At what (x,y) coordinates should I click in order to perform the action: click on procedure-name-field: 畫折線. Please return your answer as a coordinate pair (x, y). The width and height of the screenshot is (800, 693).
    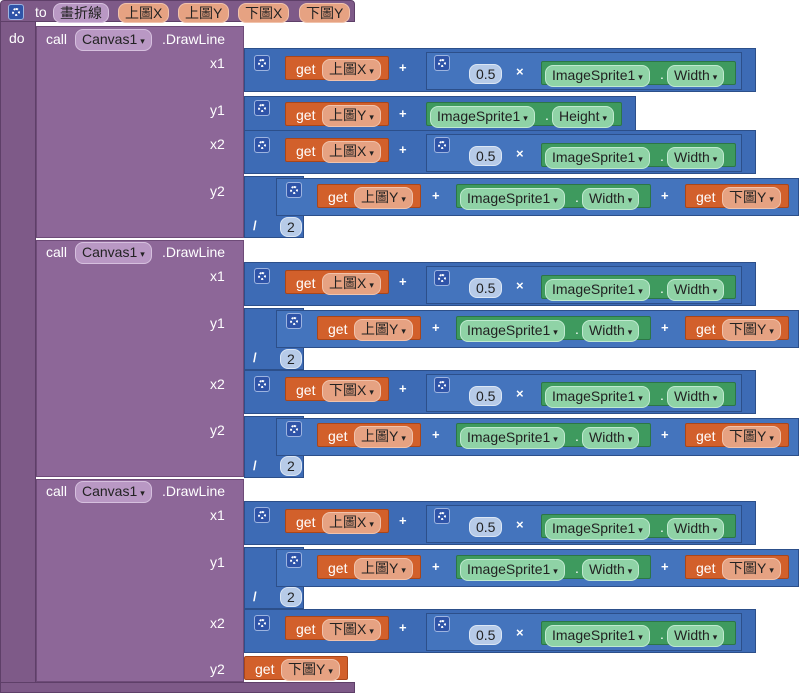
    Looking at the image, I should click on (81, 13).